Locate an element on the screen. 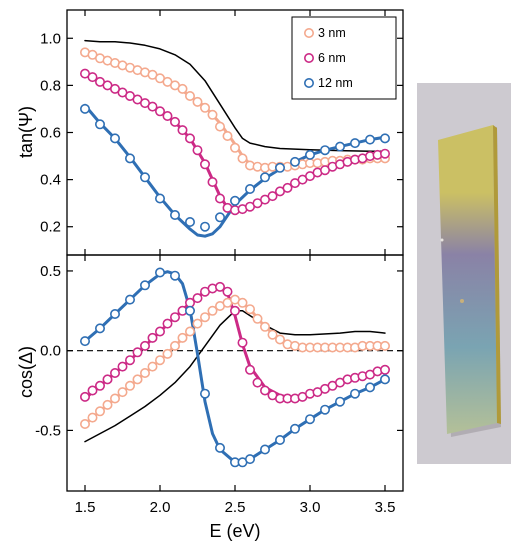 This screenshot has height=546, width=511. x-tick-label: 1.5 is located at coordinates (85, 507).